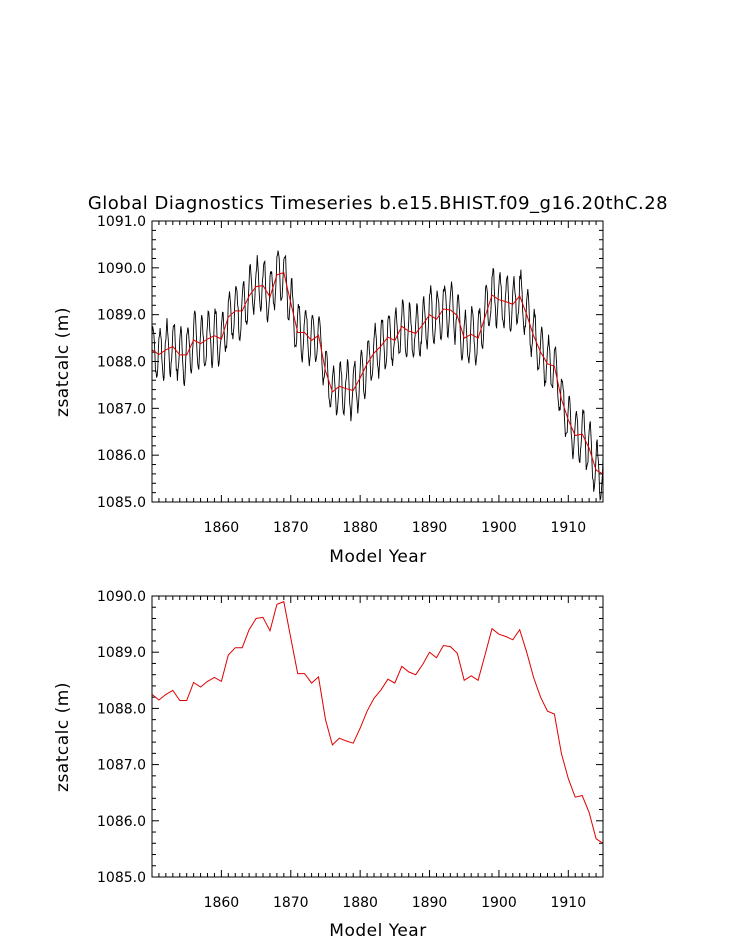 The height and width of the screenshot is (945, 733). What do you see at coordinates (121, 222) in the screenshot?
I see `y-tick-label: 1091.0` at bounding box center [121, 222].